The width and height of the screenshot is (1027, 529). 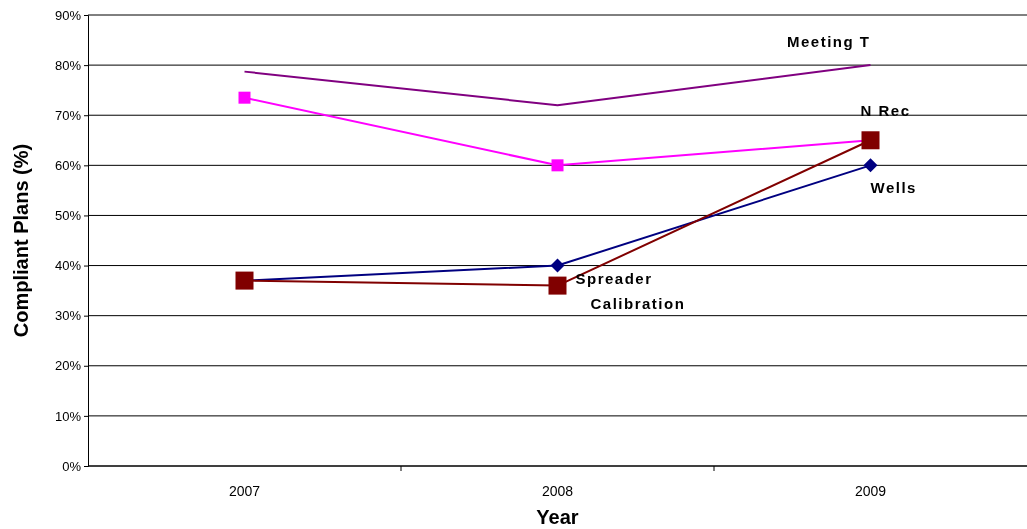 I want to click on x-axis-title: Year, so click(x=557, y=517).